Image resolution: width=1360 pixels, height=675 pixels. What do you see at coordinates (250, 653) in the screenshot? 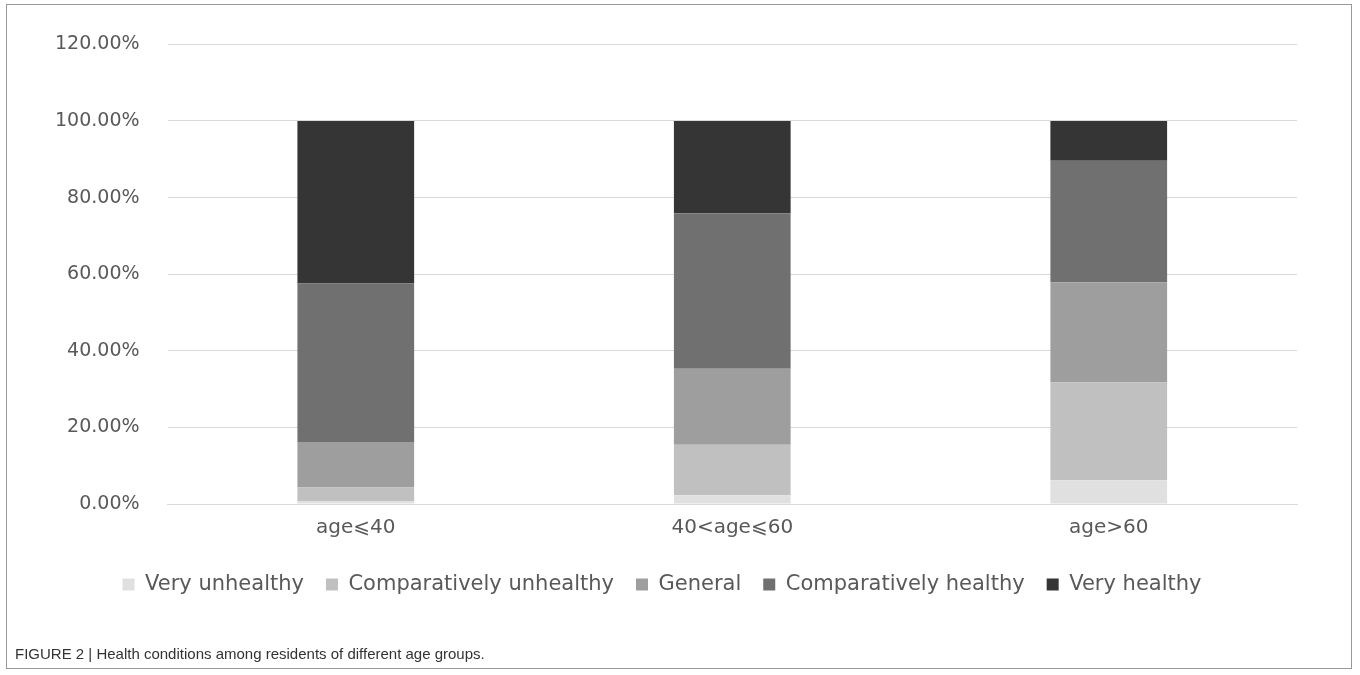
I see `caption: FIGURE 2 | Health conditions among residents of different age groups.` at bounding box center [250, 653].